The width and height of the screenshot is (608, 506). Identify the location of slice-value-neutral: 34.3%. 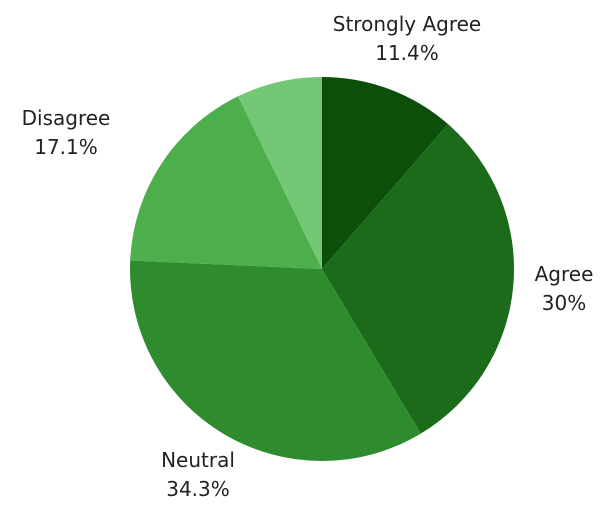
(198, 489).